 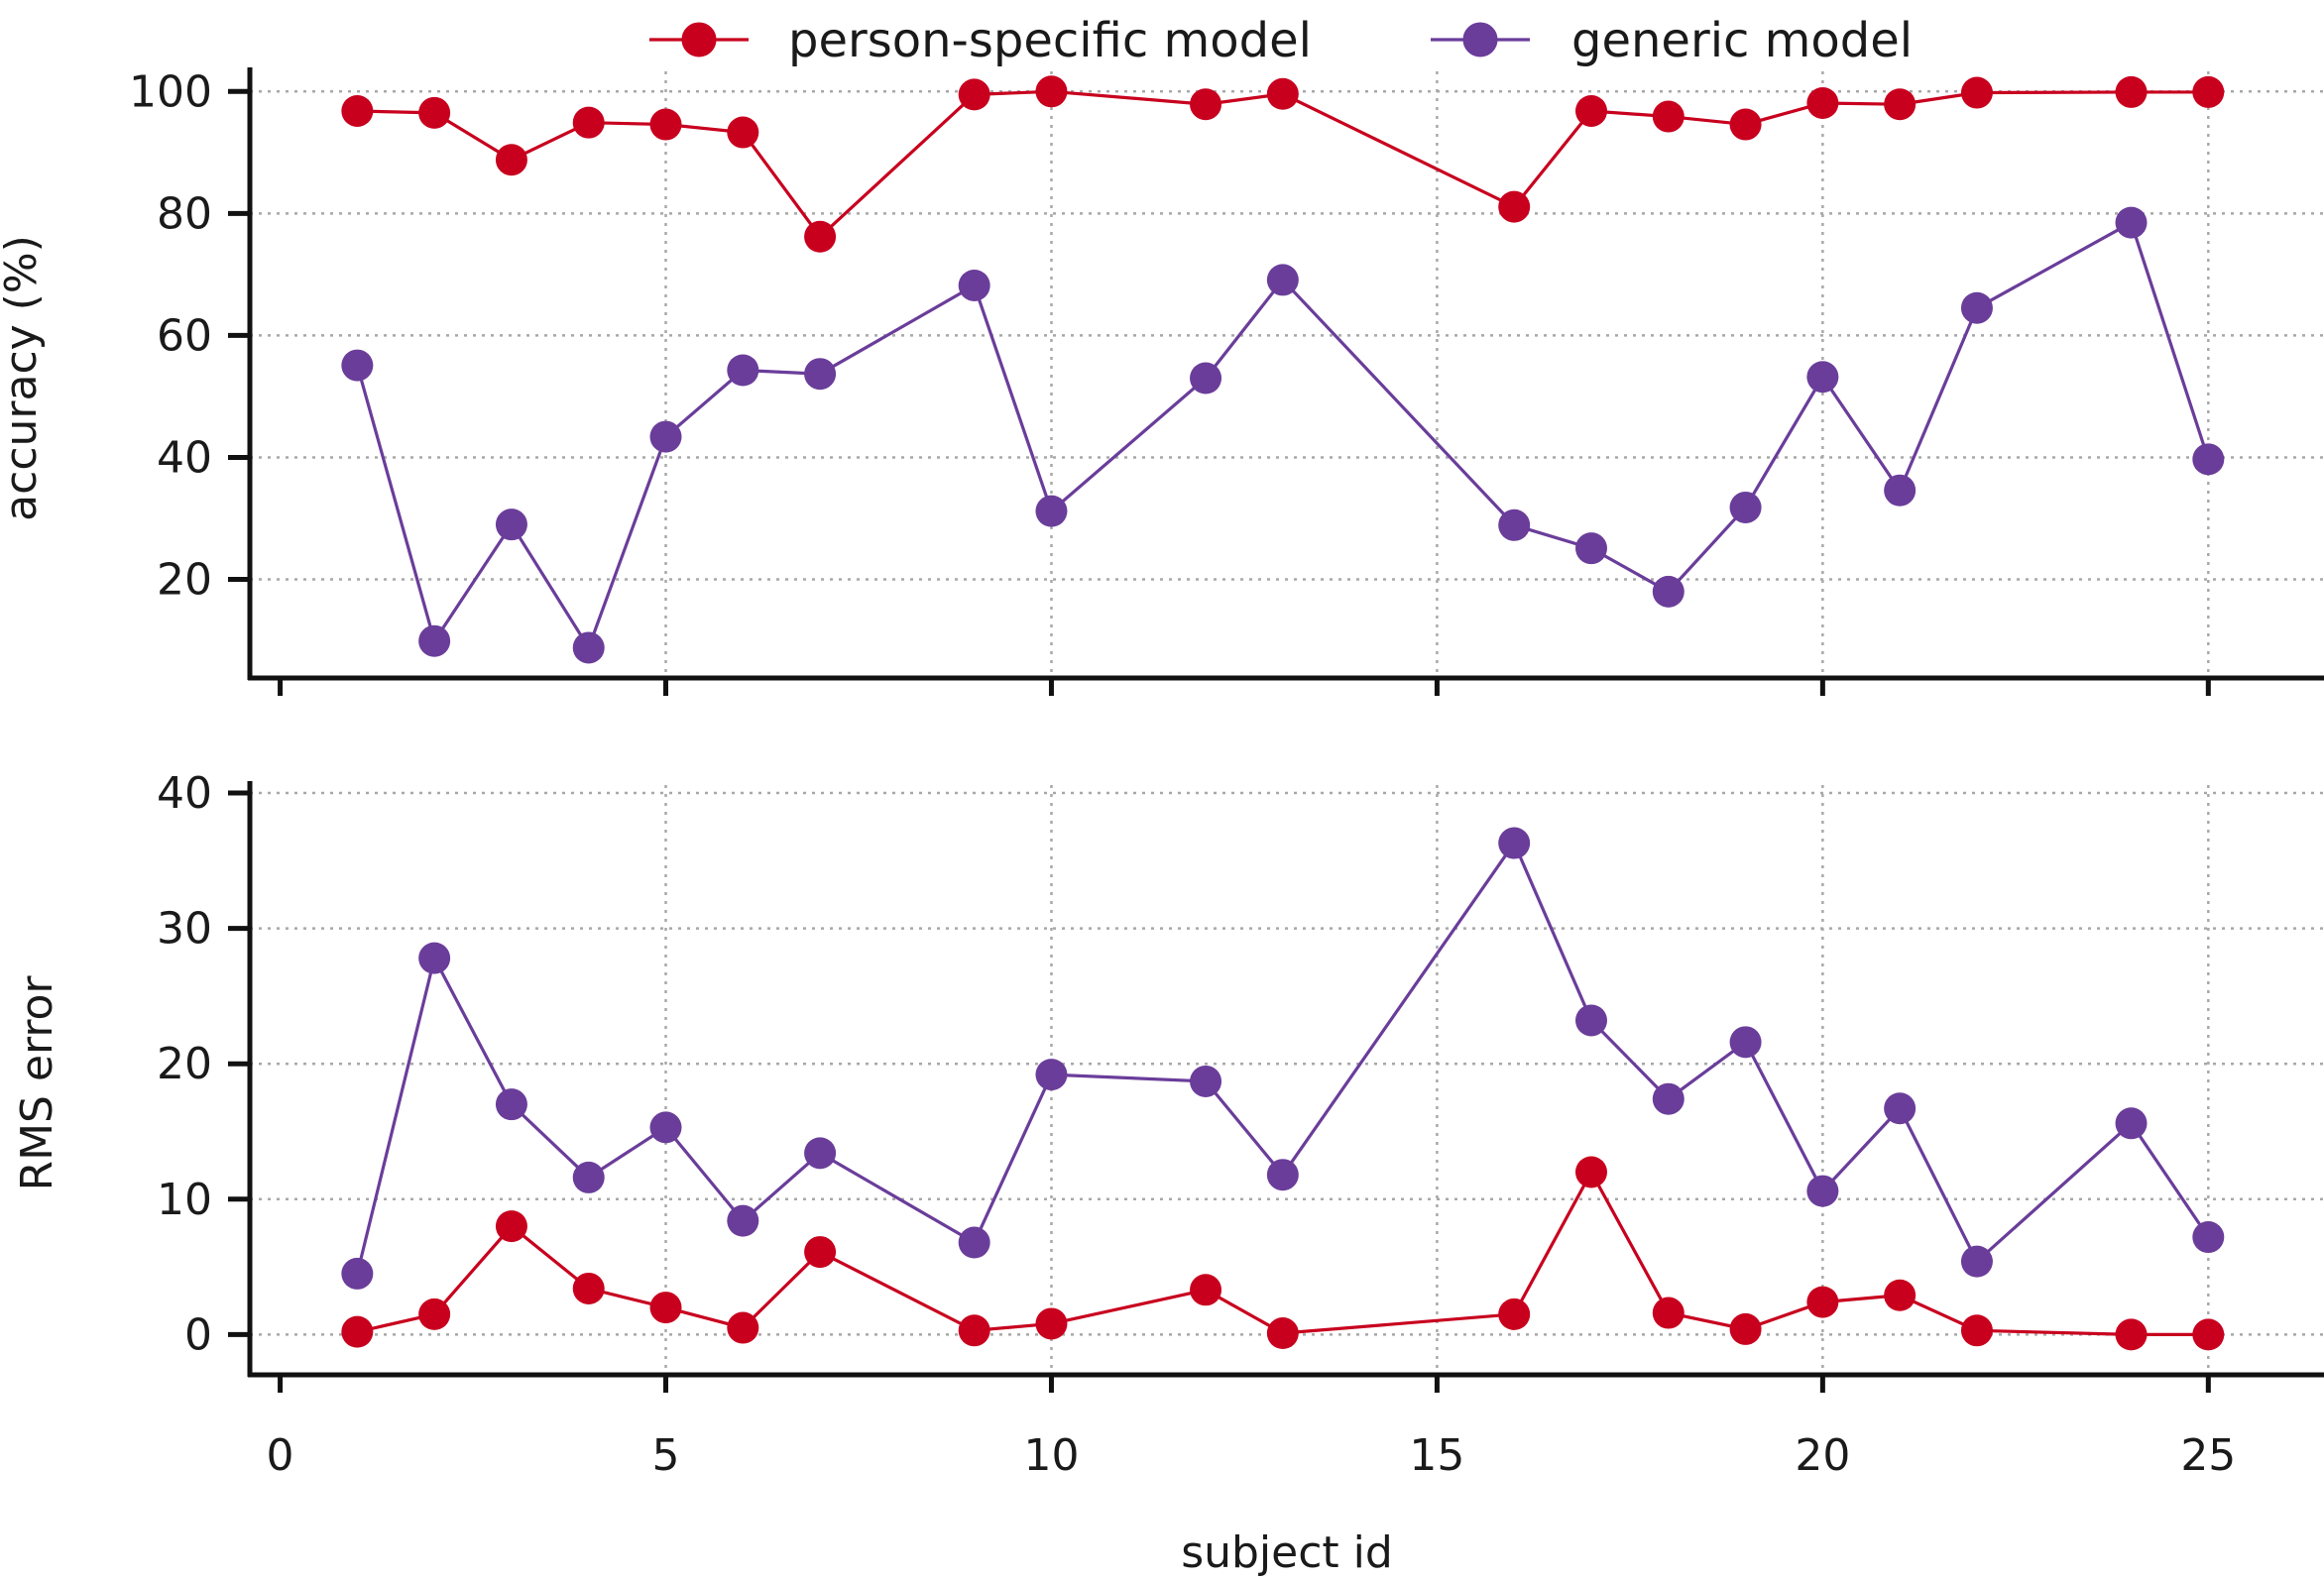 What do you see at coordinates (170, 91) in the screenshot?
I see `y-tick-label: 100` at bounding box center [170, 91].